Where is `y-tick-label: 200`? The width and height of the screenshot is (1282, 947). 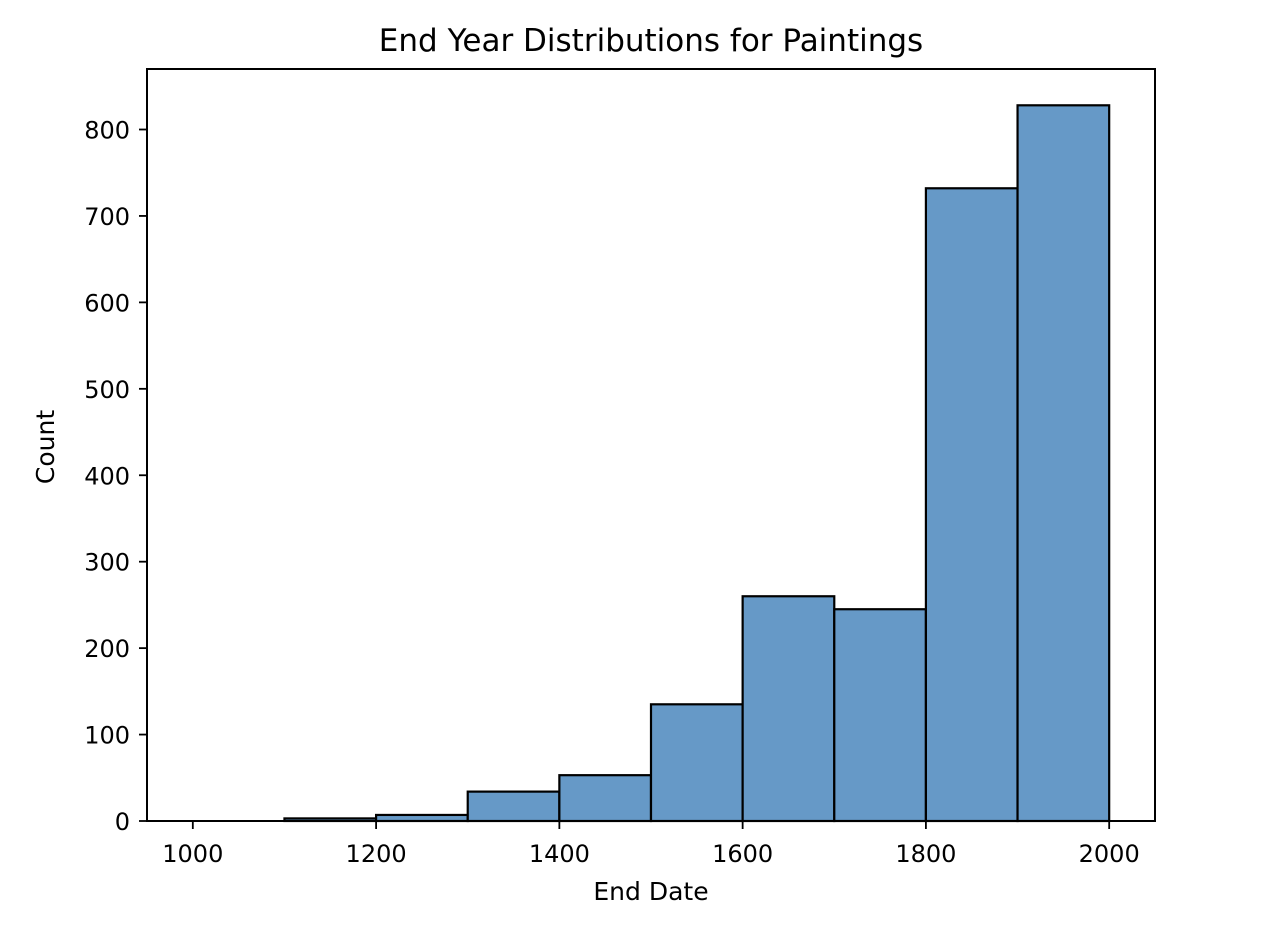 y-tick-label: 200 is located at coordinates (107, 649).